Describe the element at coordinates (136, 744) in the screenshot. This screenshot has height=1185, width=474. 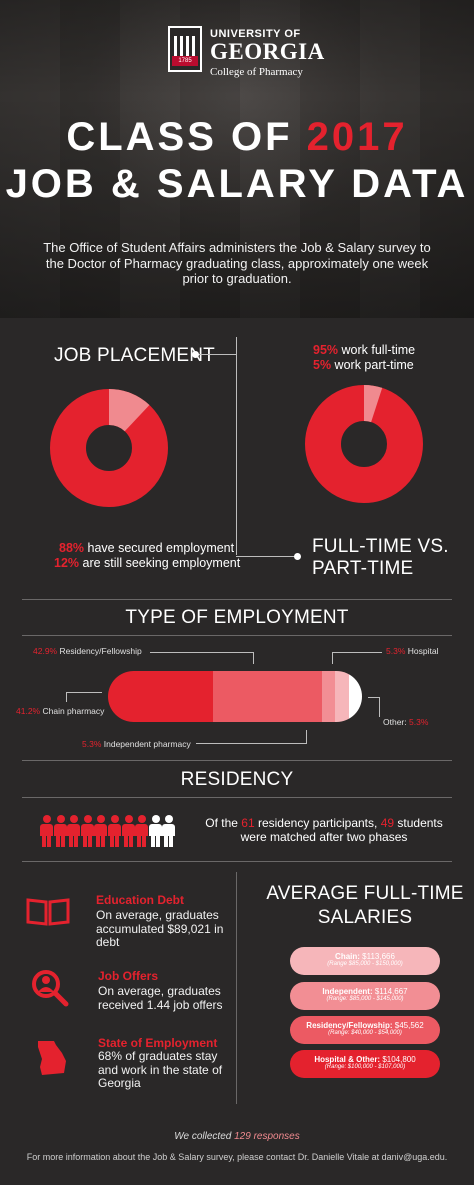
I see `independent-pharmacy-annotation: 5.3% Independent pharmacy` at that location.